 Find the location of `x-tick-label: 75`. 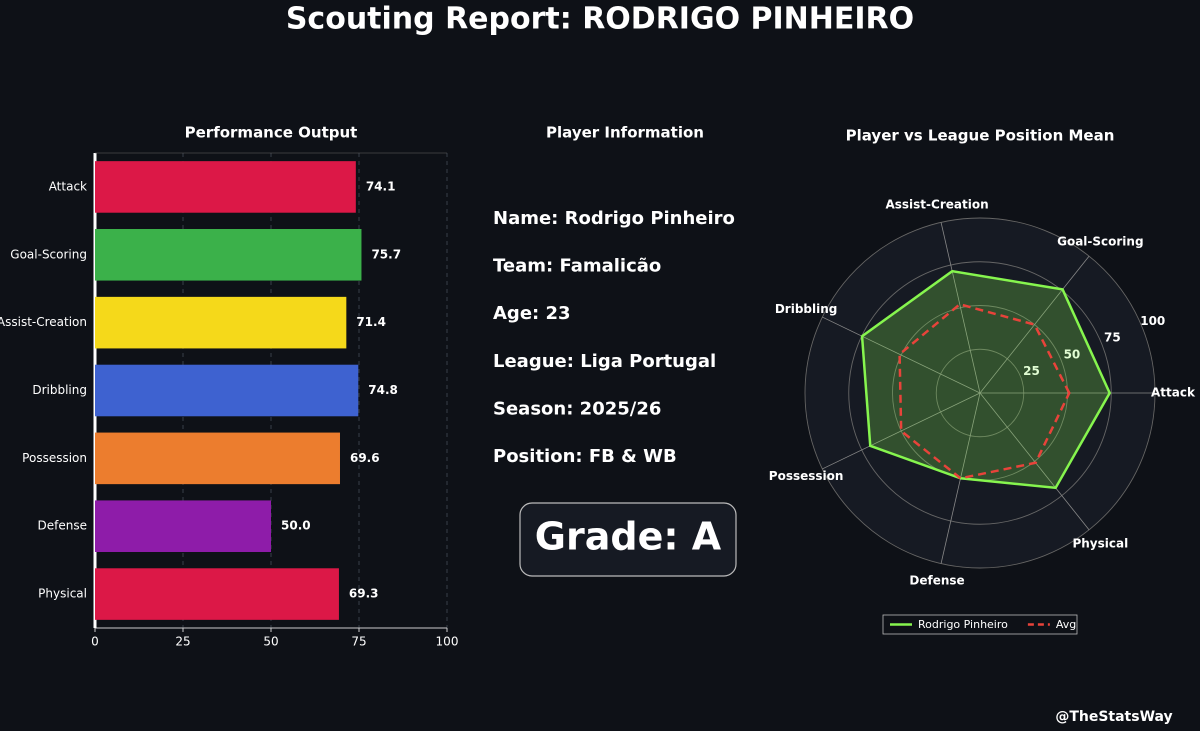

x-tick-label: 75 is located at coordinates (358, 642).